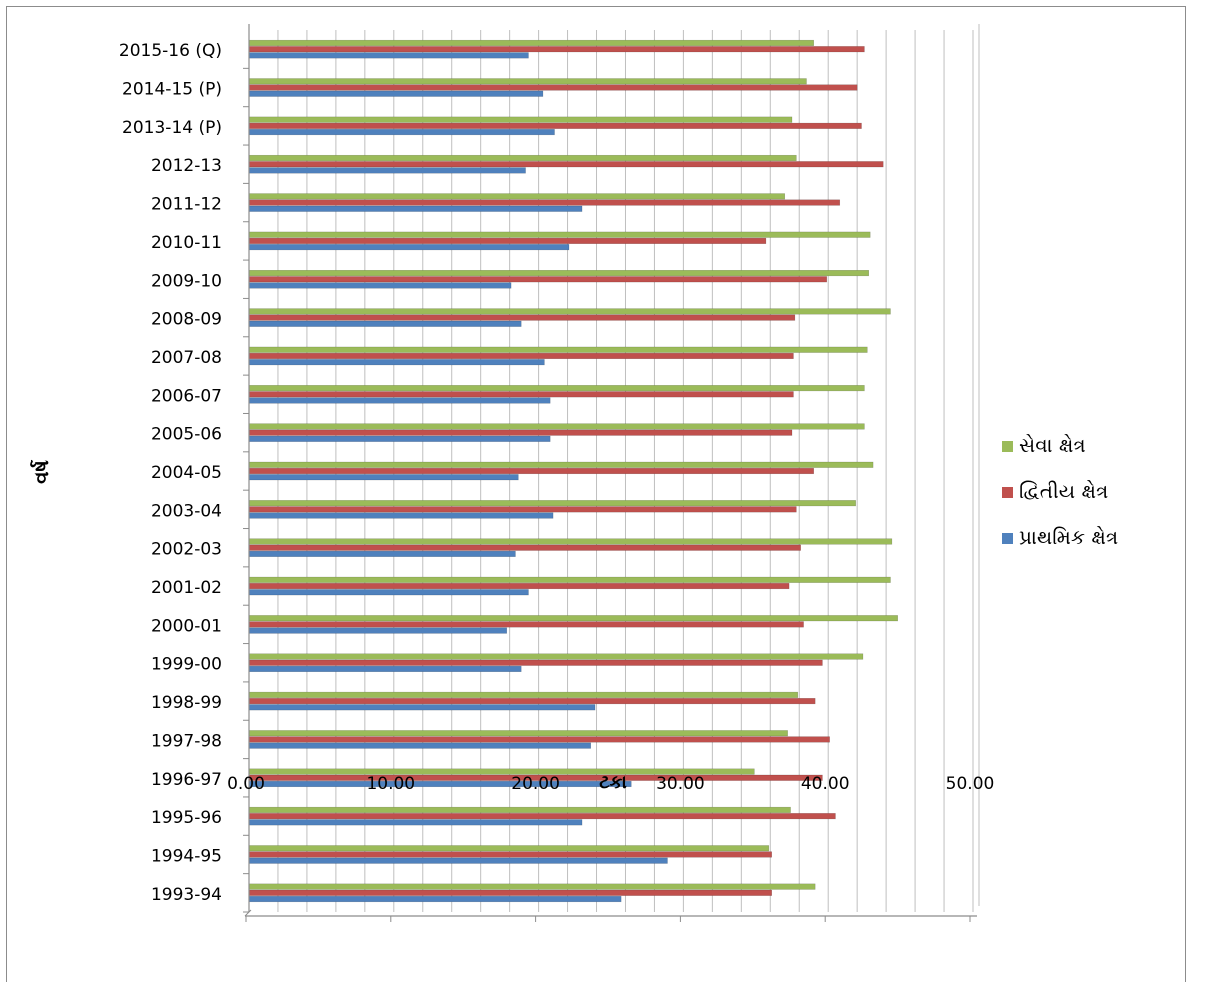 The width and height of the screenshot is (1208, 982). What do you see at coordinates (186, 205) in the screenshot?
I see `y-tick-label: 2011-12` at bounding box center [186, 205].